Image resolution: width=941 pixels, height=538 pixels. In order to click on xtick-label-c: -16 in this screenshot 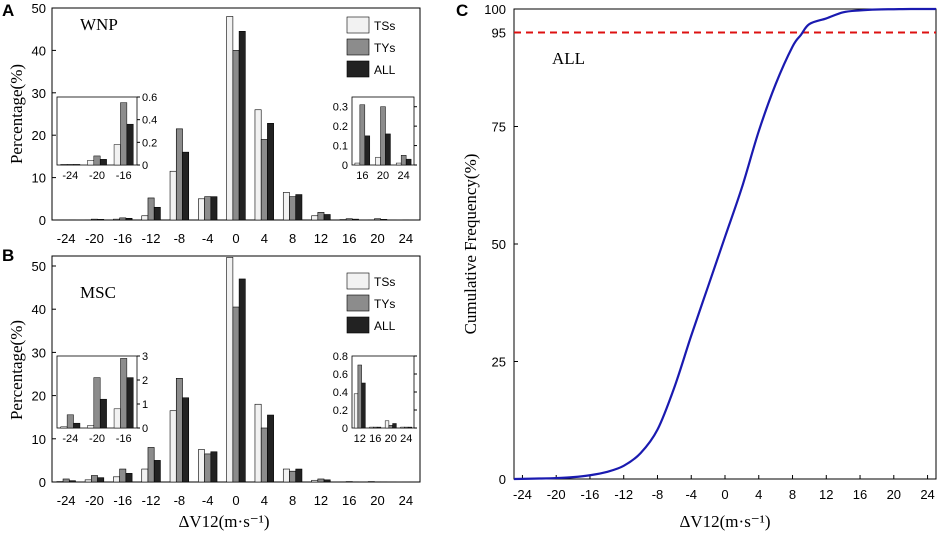, I will do `click(590, 494)`.